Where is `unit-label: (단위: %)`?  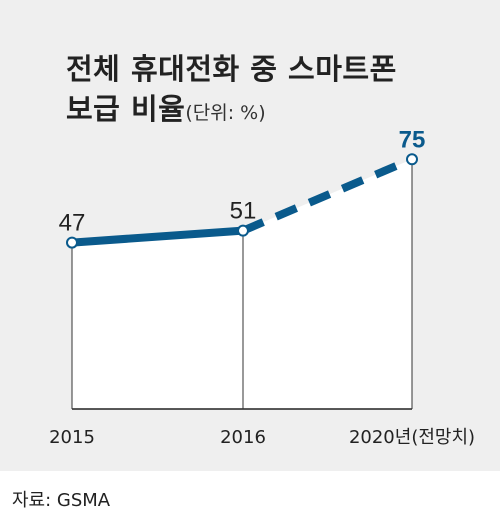 unit-label: (단위: %) is located at coordinates (225, 113).